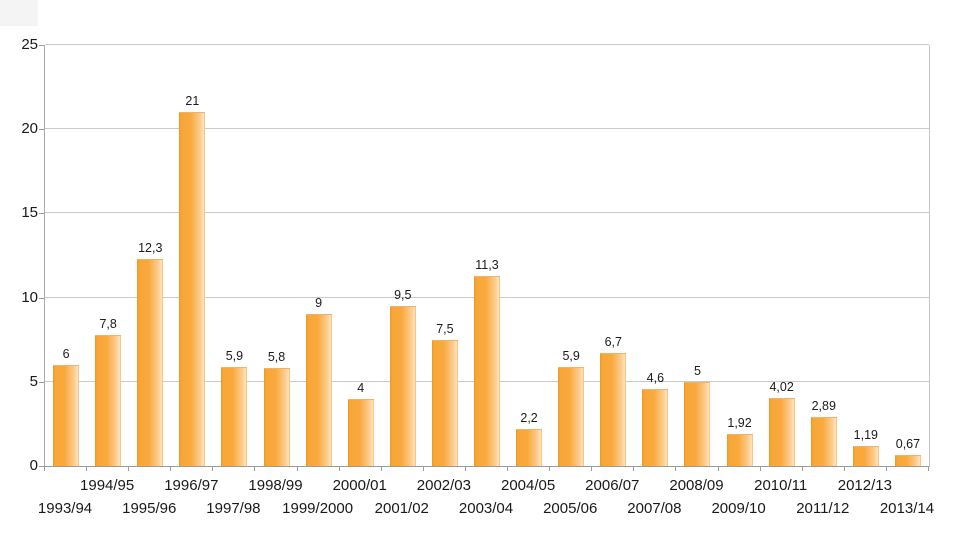  I want to click on x-tick-label: 2013/14, so click(907, 508).